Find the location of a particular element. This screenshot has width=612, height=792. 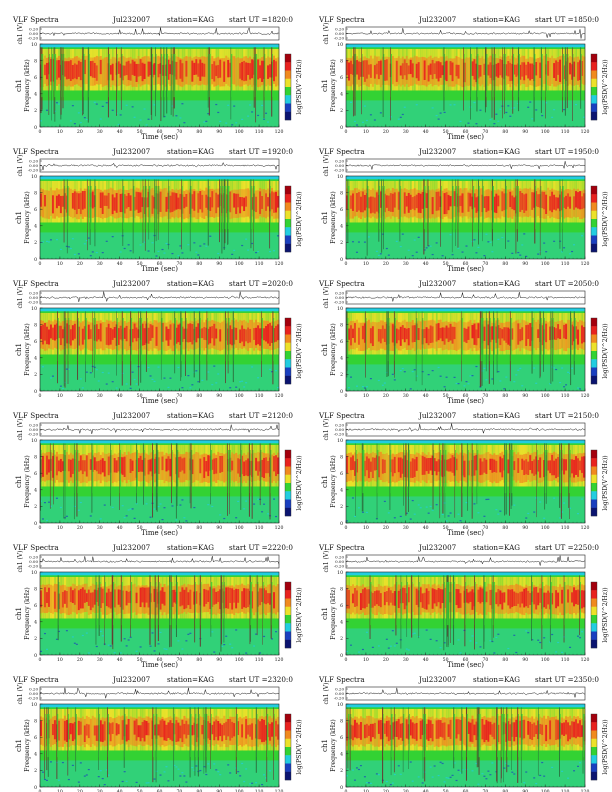

channel-label: ch1 is located at coordinates (325, 481).